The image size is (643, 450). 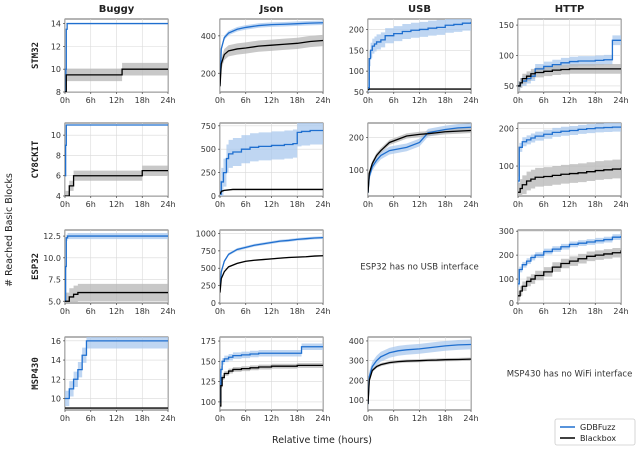 I want to click on row-label-esp32: ESP32, so click(x=36, y=266).